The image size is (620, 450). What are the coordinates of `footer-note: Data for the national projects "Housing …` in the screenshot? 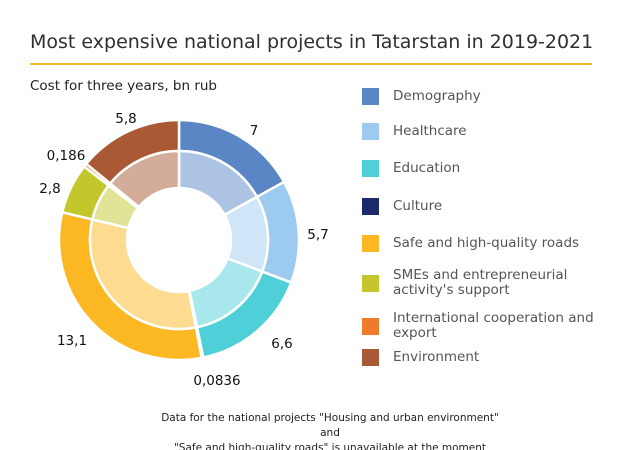 It's located at (330, 430).